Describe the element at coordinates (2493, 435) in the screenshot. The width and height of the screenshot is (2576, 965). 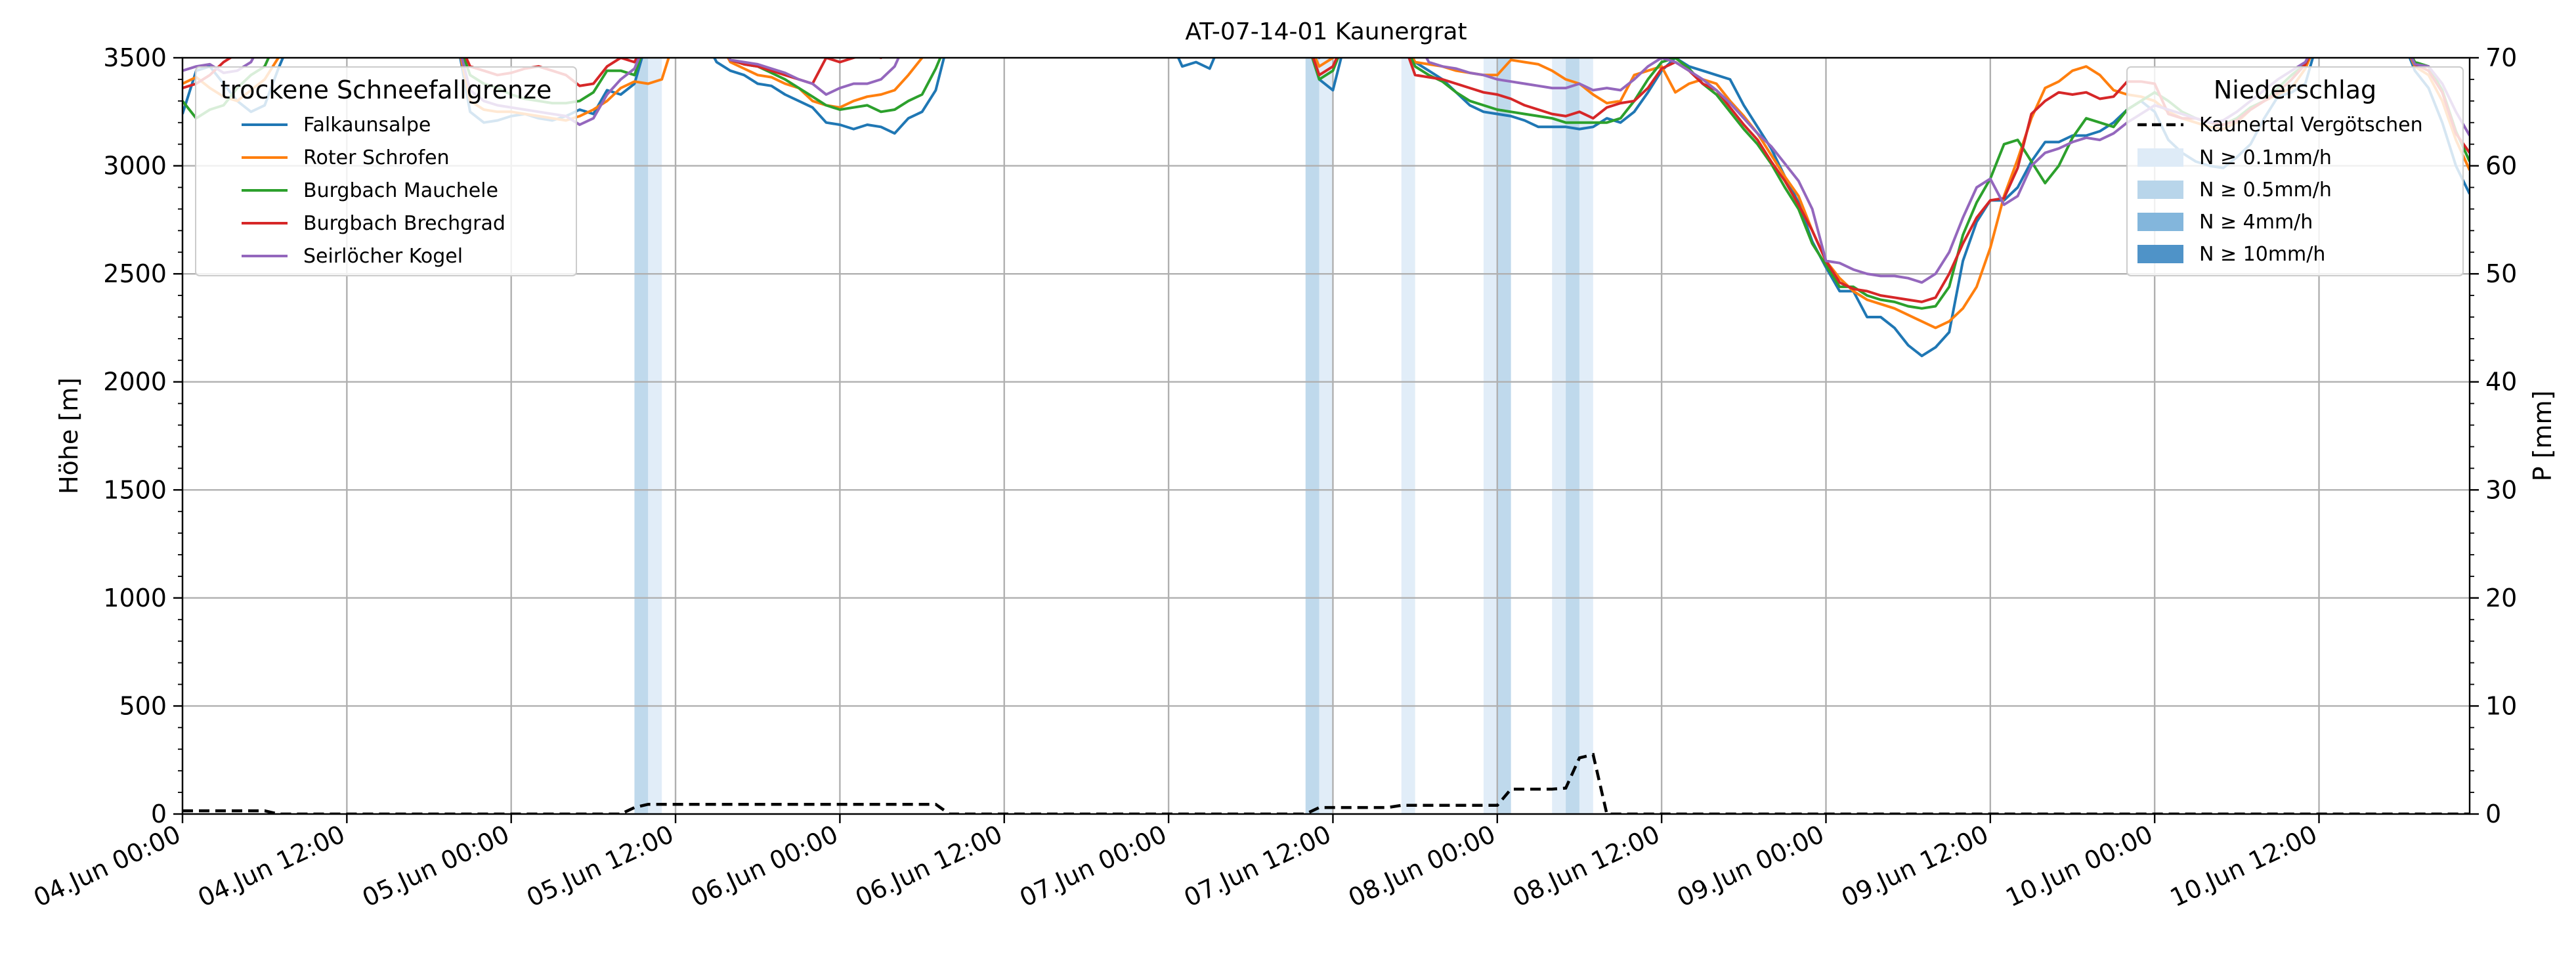
I see `right-axis-ticks: 0 10 20 30 40 50 60 70` at that location.